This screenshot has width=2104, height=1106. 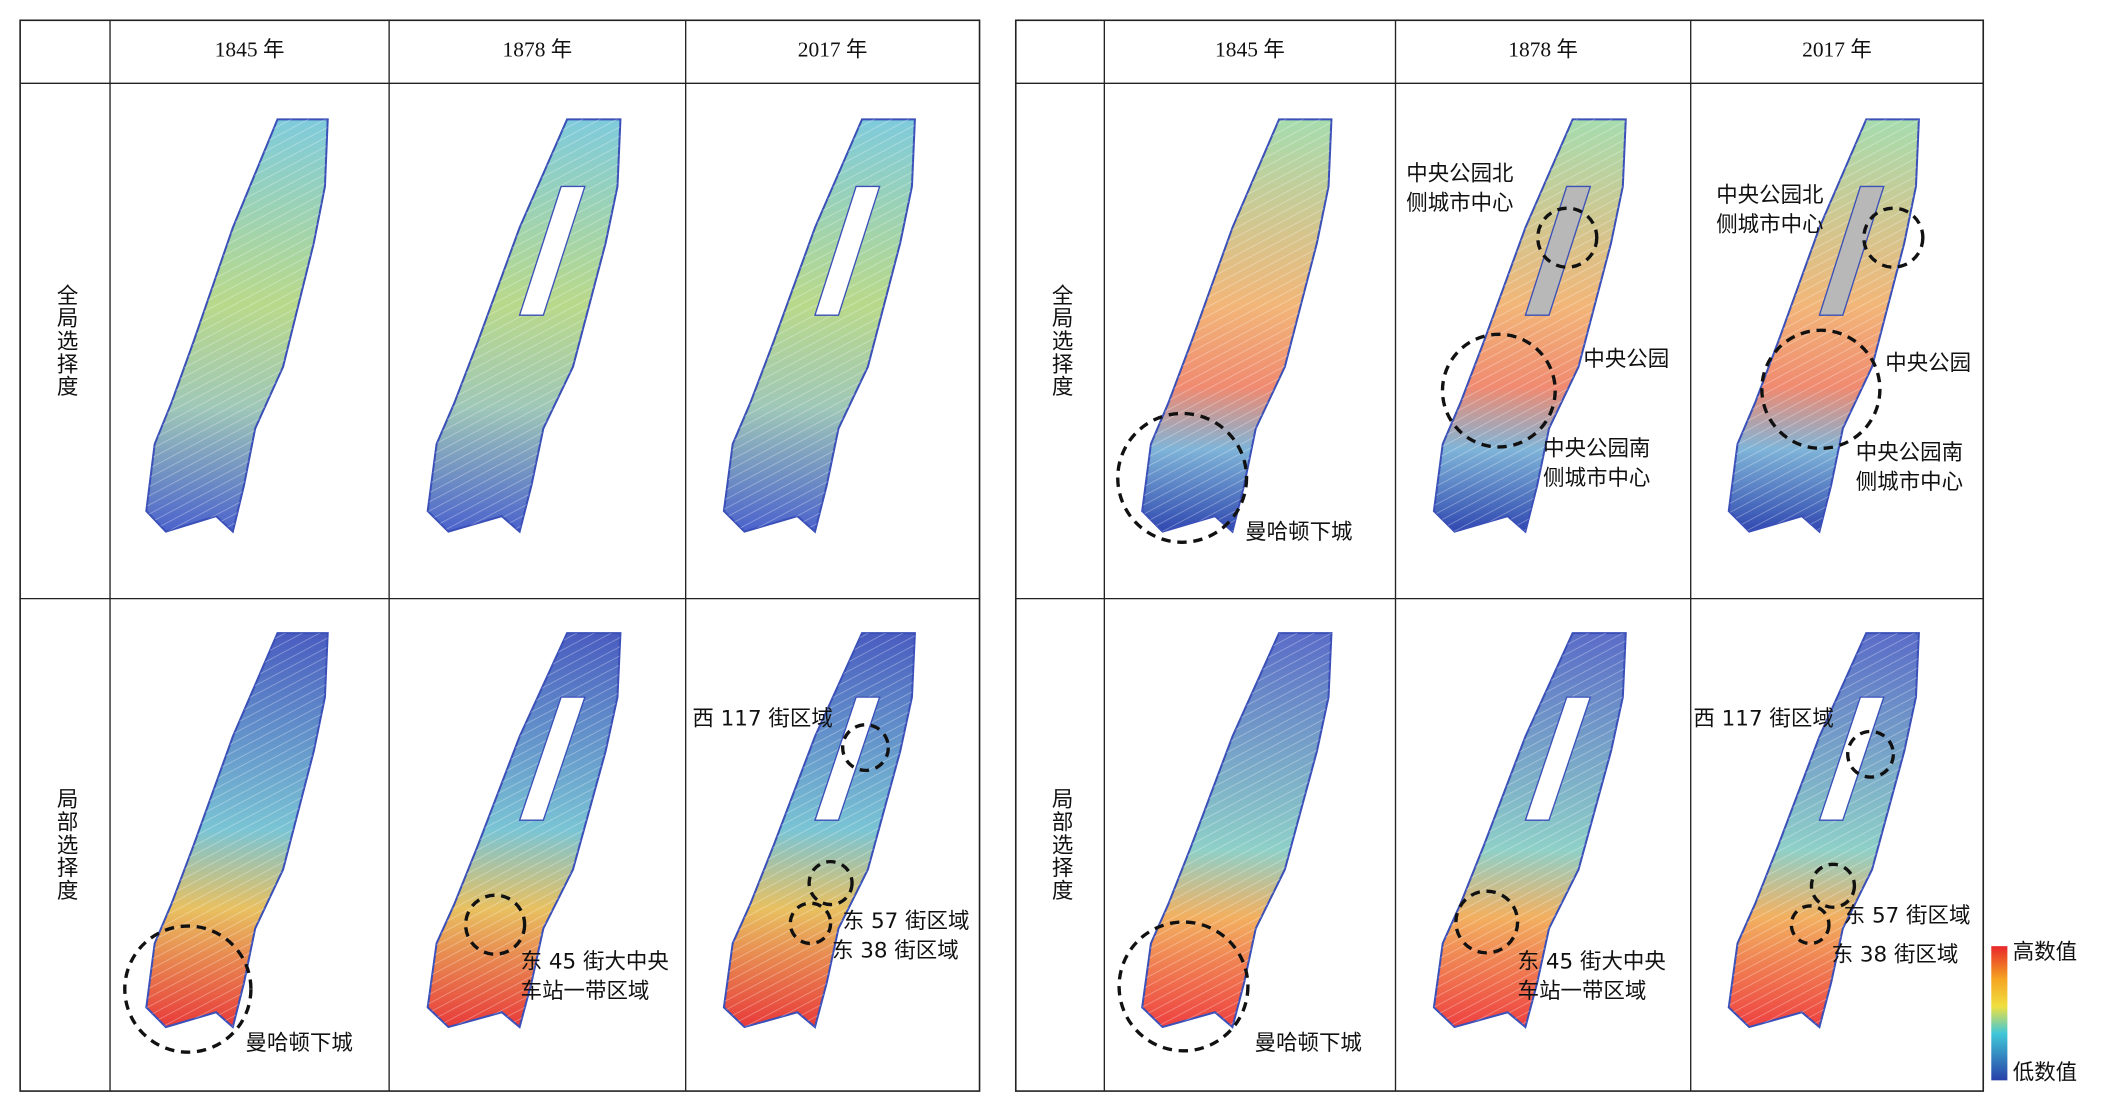 I want to click on legend-bar, so click(x=1999, y=1013).